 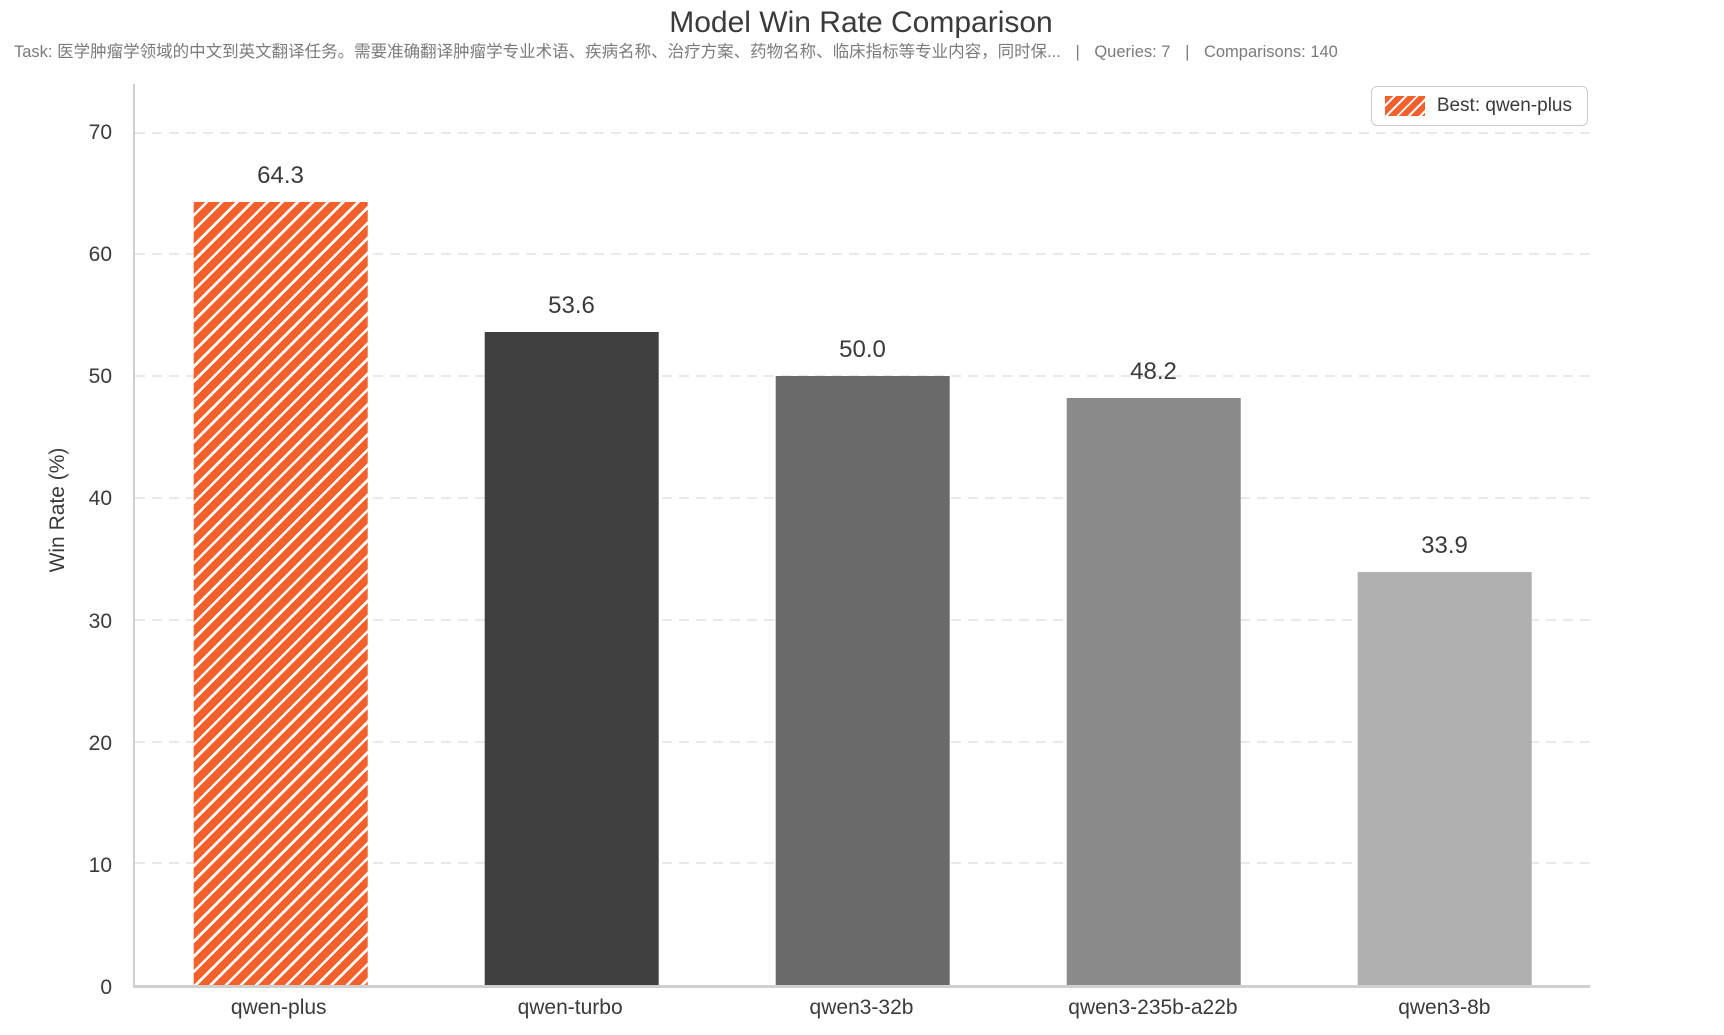 What do you see at coordinates (100, 499) in the screenshot?
I see `y-tick-label-40: 40` at bounding box center [100, 499].